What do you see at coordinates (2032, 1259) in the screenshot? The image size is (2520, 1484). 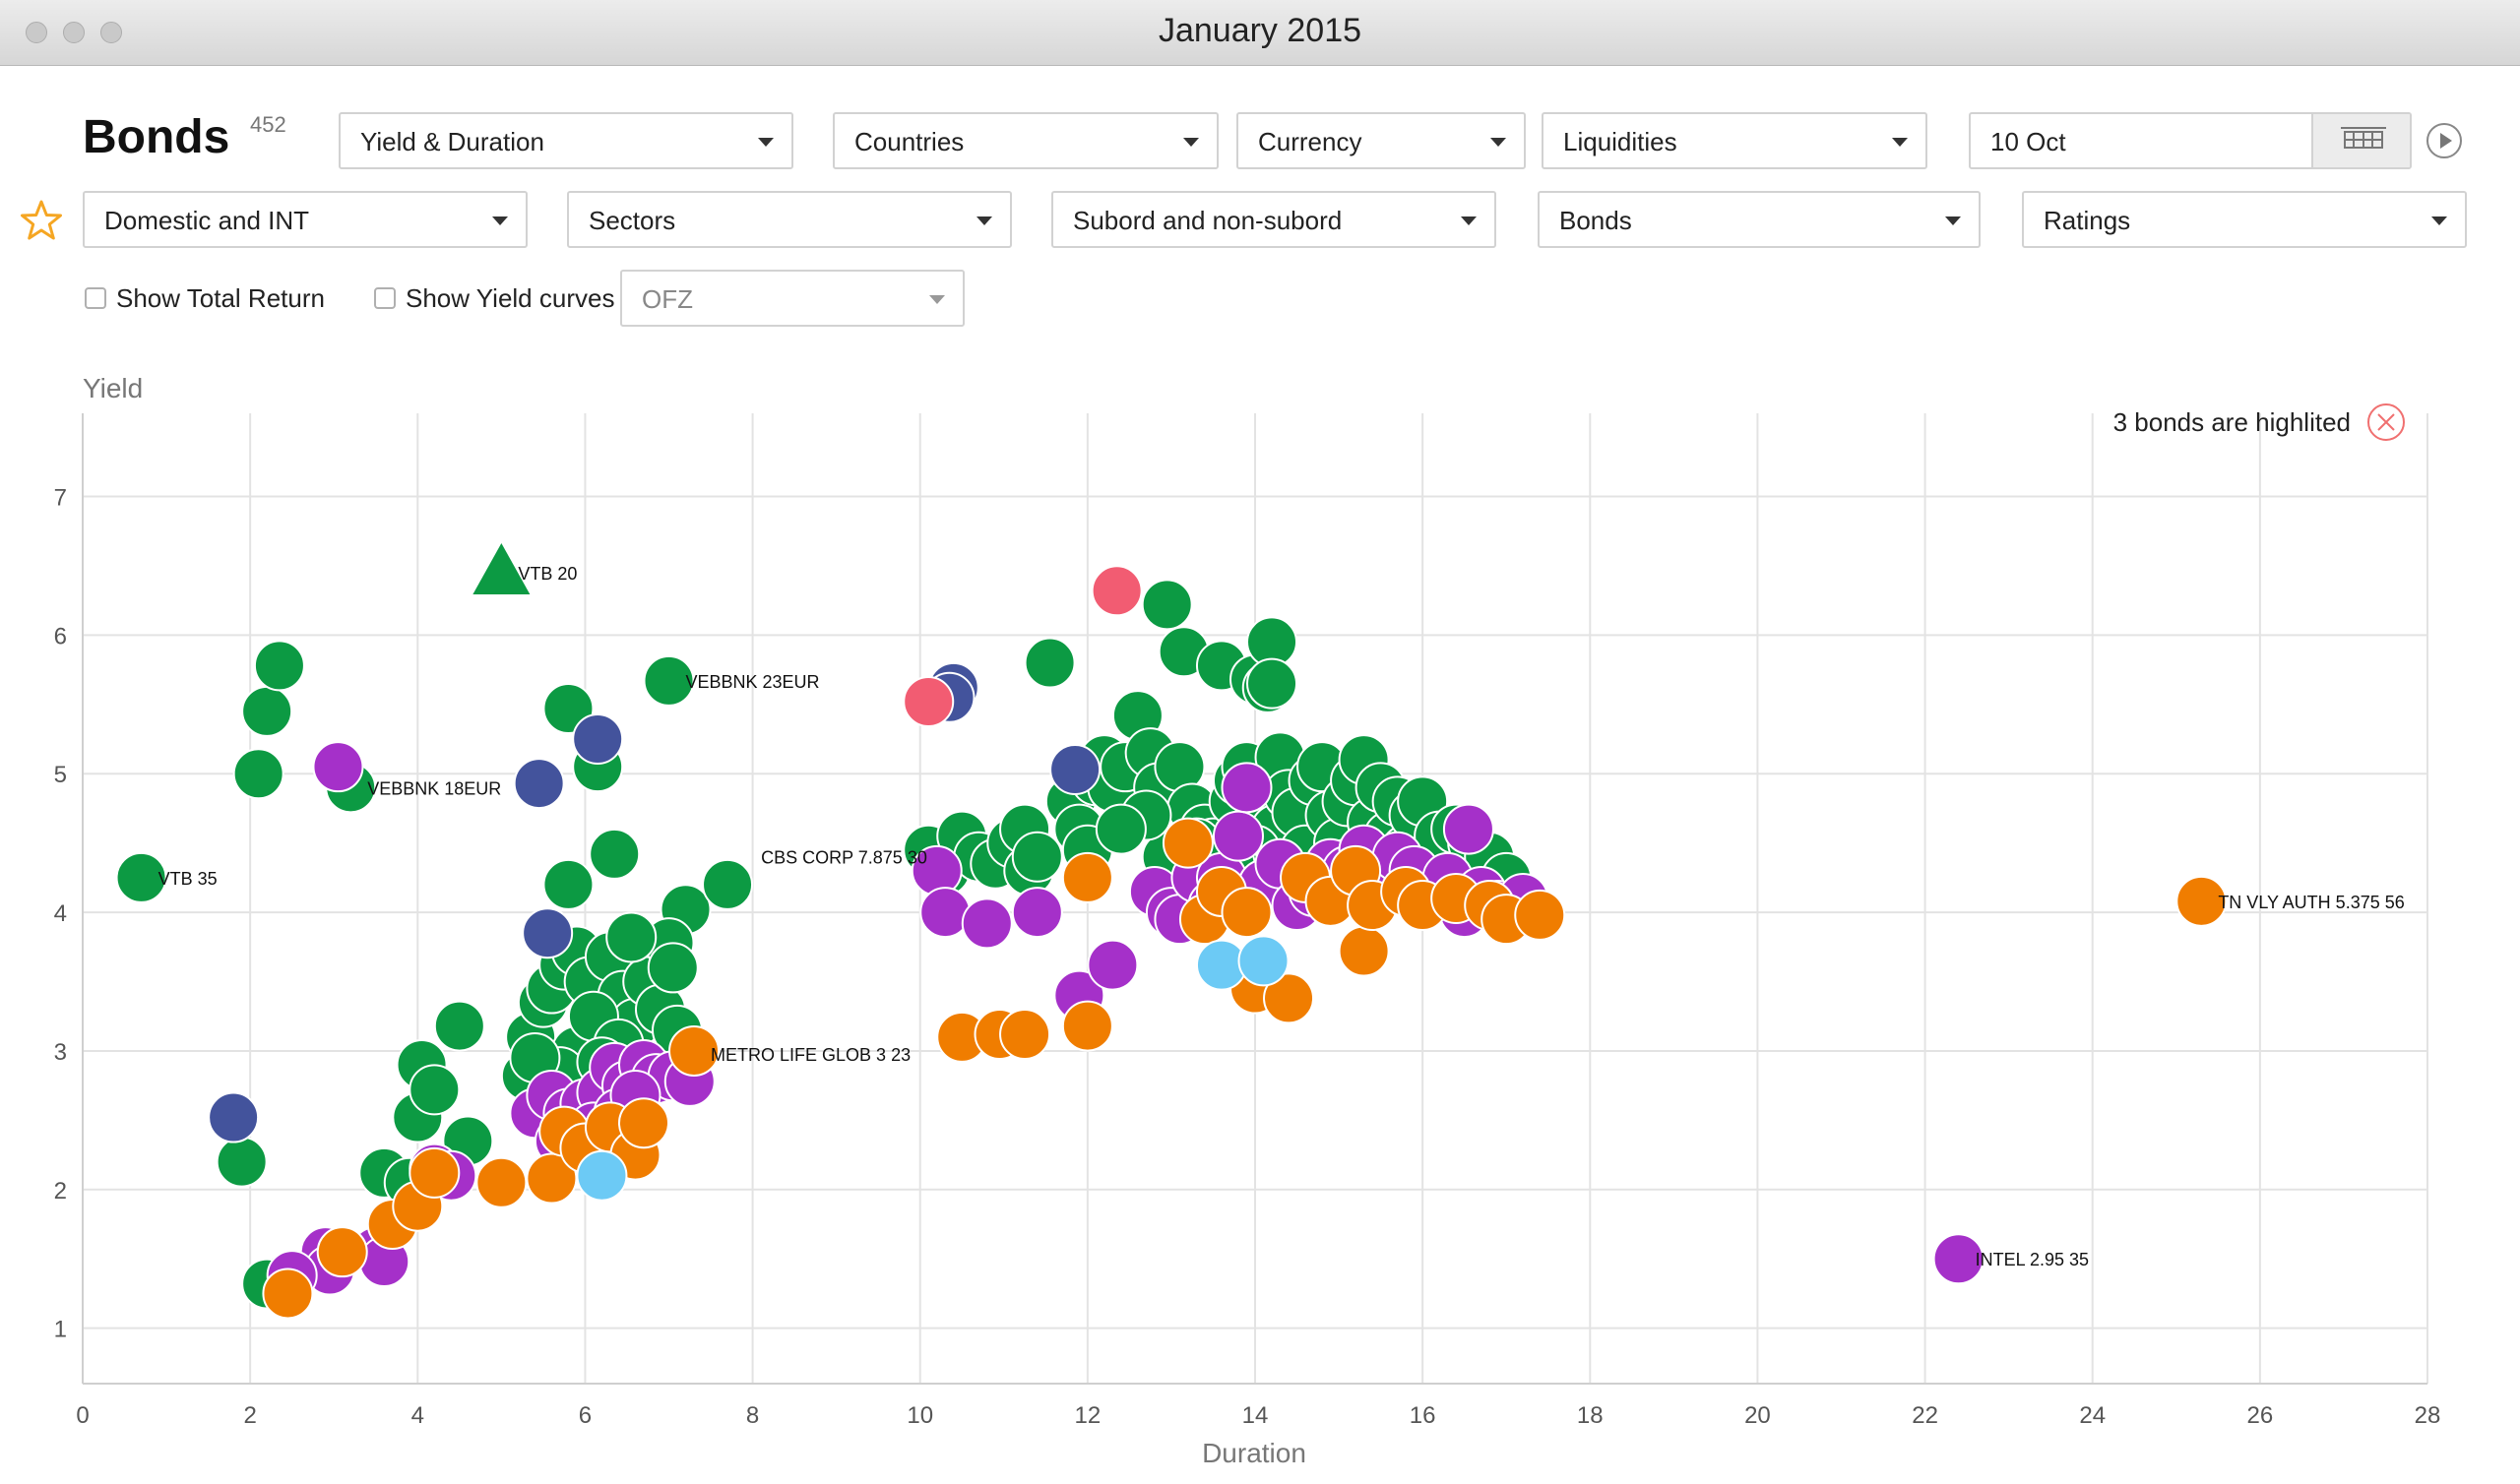 I see `bond-label: INTEL 2.95 35` at bounding box center [2032, 1259].